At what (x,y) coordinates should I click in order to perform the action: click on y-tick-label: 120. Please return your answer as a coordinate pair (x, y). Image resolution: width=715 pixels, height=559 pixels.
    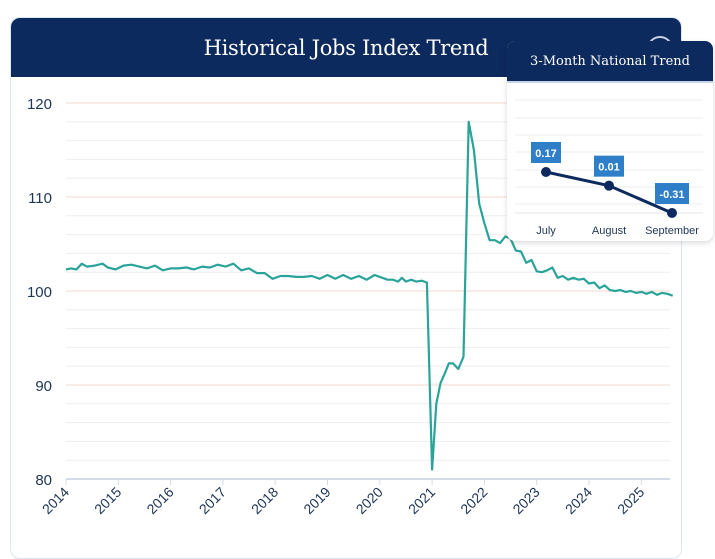
    Looking at the image, I should click on (39, 104).